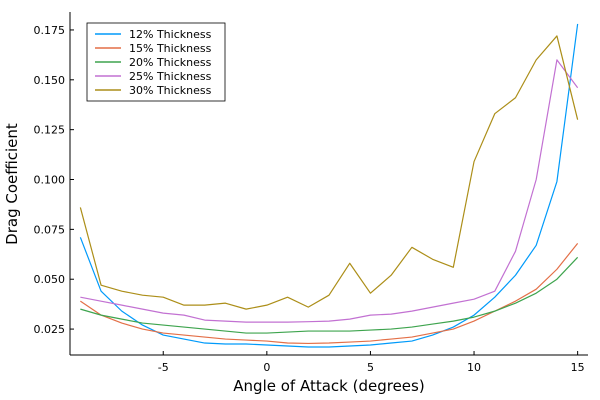 This screenshot has width=600, height=400. I want to click on x-axis-title: Angle of Attack (degrees), so click(328, 386).